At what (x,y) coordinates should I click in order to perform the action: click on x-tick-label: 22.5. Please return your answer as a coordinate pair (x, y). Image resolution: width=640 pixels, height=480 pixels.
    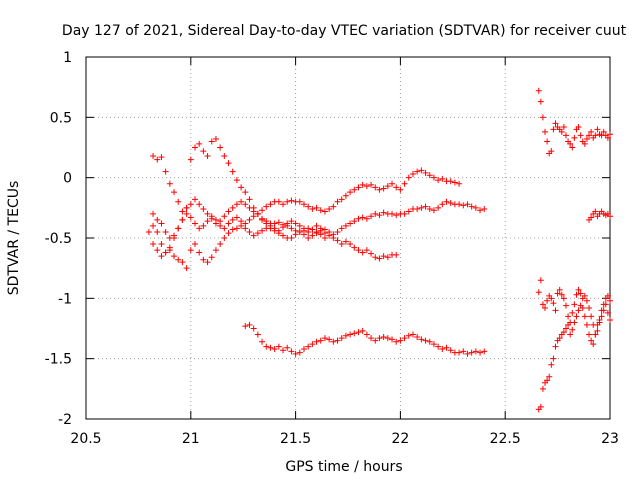
    Looking at the image, I should click on (505, 439).